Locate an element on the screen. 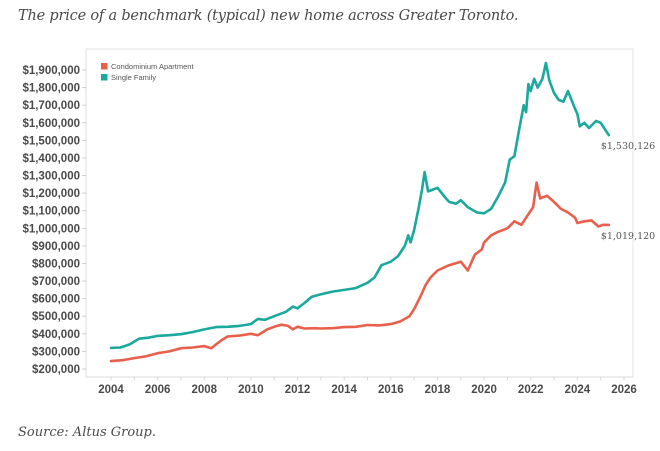  legend-label-condominium-apartment: Condominium Apartment is located at coordinates (152, 66).